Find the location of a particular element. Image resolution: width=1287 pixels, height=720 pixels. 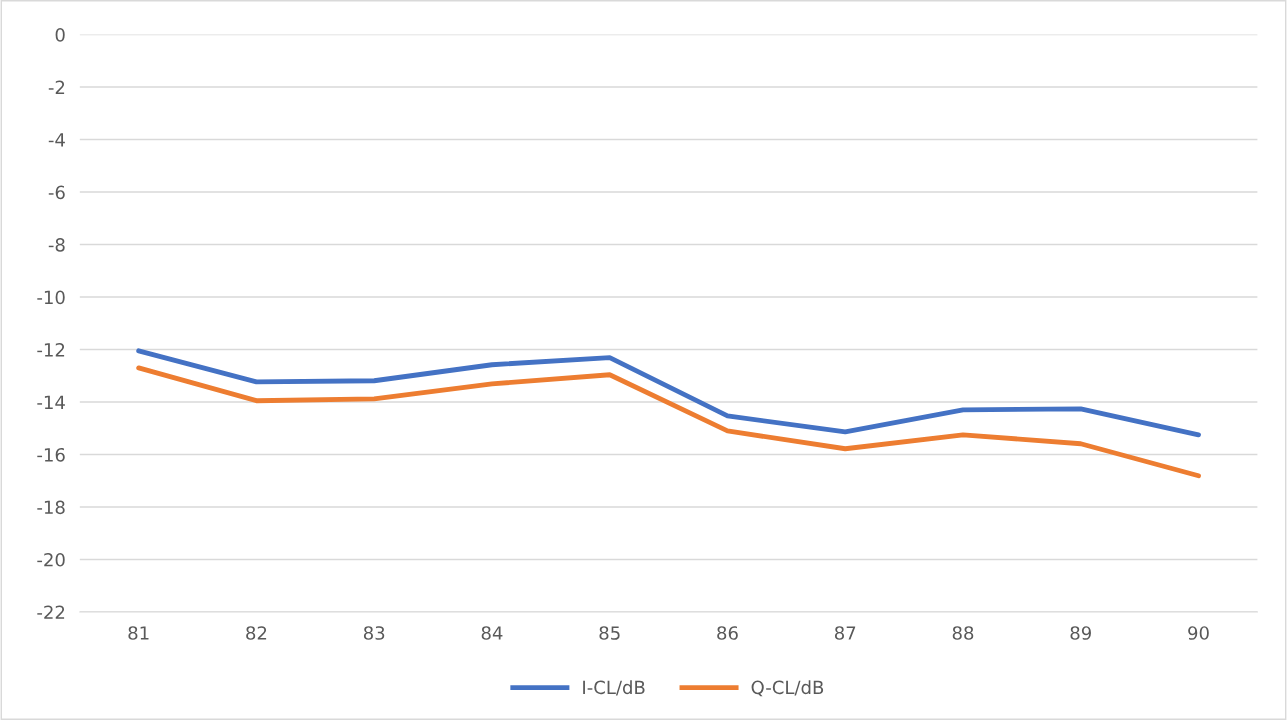

y-tick-label: -6 is located at coordinates (56, 192).